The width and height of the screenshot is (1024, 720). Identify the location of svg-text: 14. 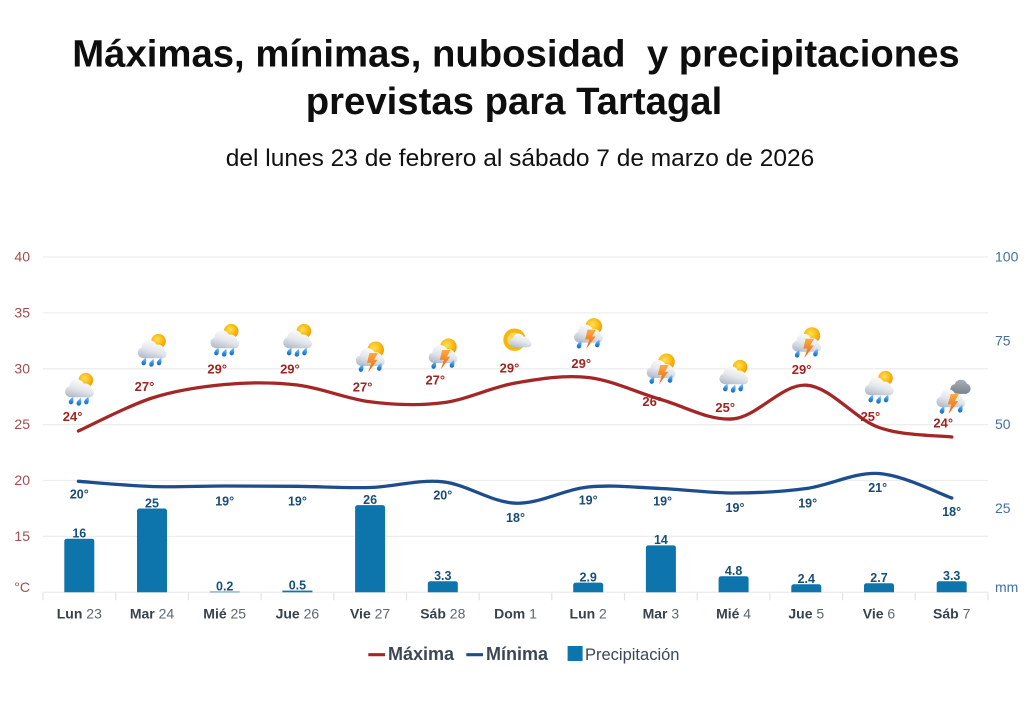
(661, 540).